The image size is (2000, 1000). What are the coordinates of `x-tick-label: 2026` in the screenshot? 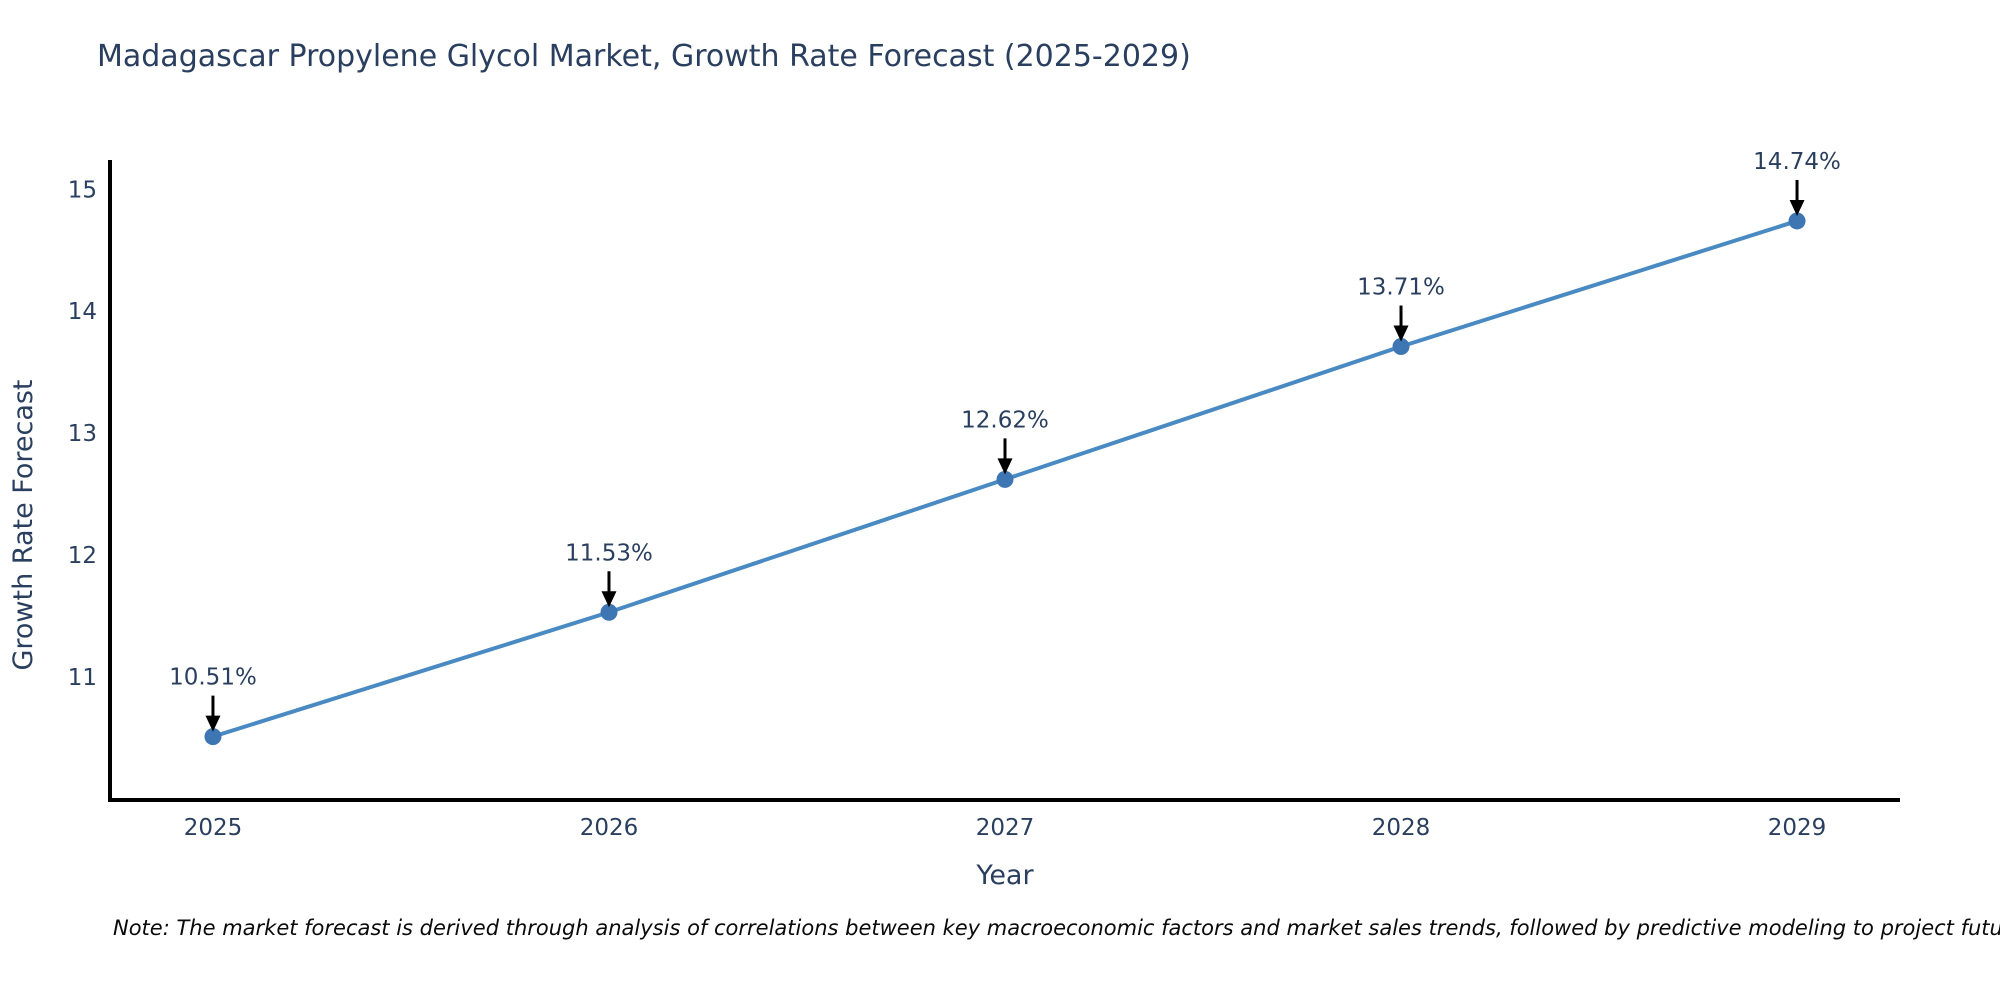 It's located at (609, 828).